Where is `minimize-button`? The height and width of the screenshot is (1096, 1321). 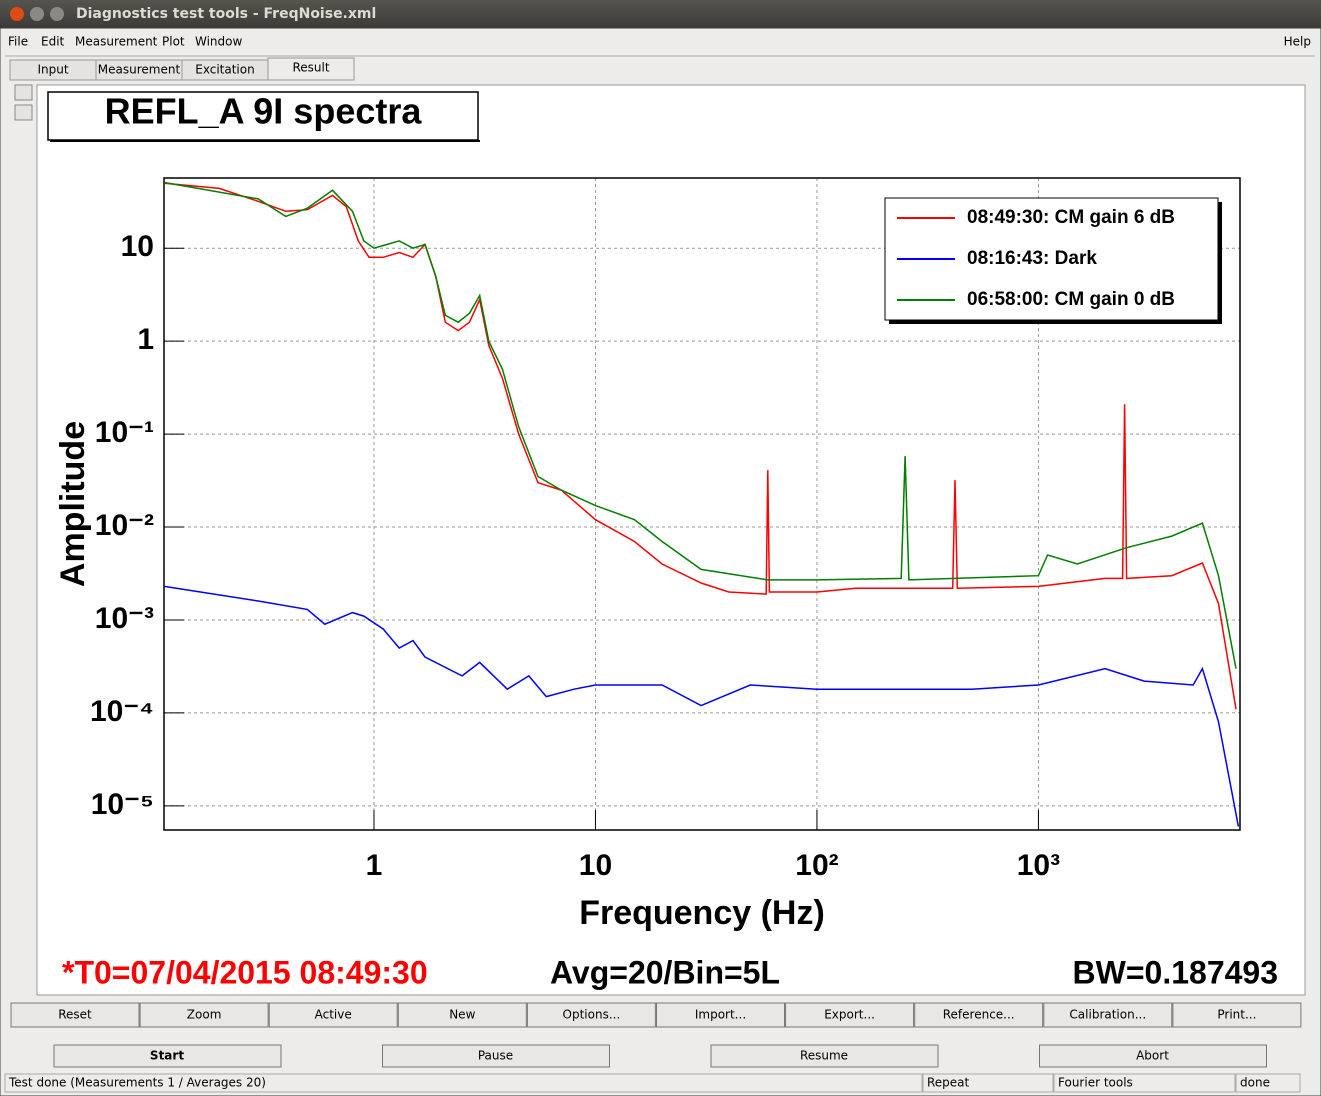 minimize-button is located at coordinates (37, 14).